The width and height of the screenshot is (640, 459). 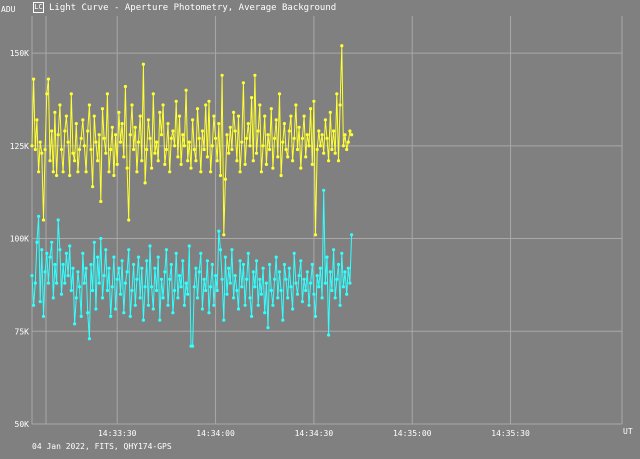 I want to click on y-tick-label: 100K, so click(x=19, y=239).